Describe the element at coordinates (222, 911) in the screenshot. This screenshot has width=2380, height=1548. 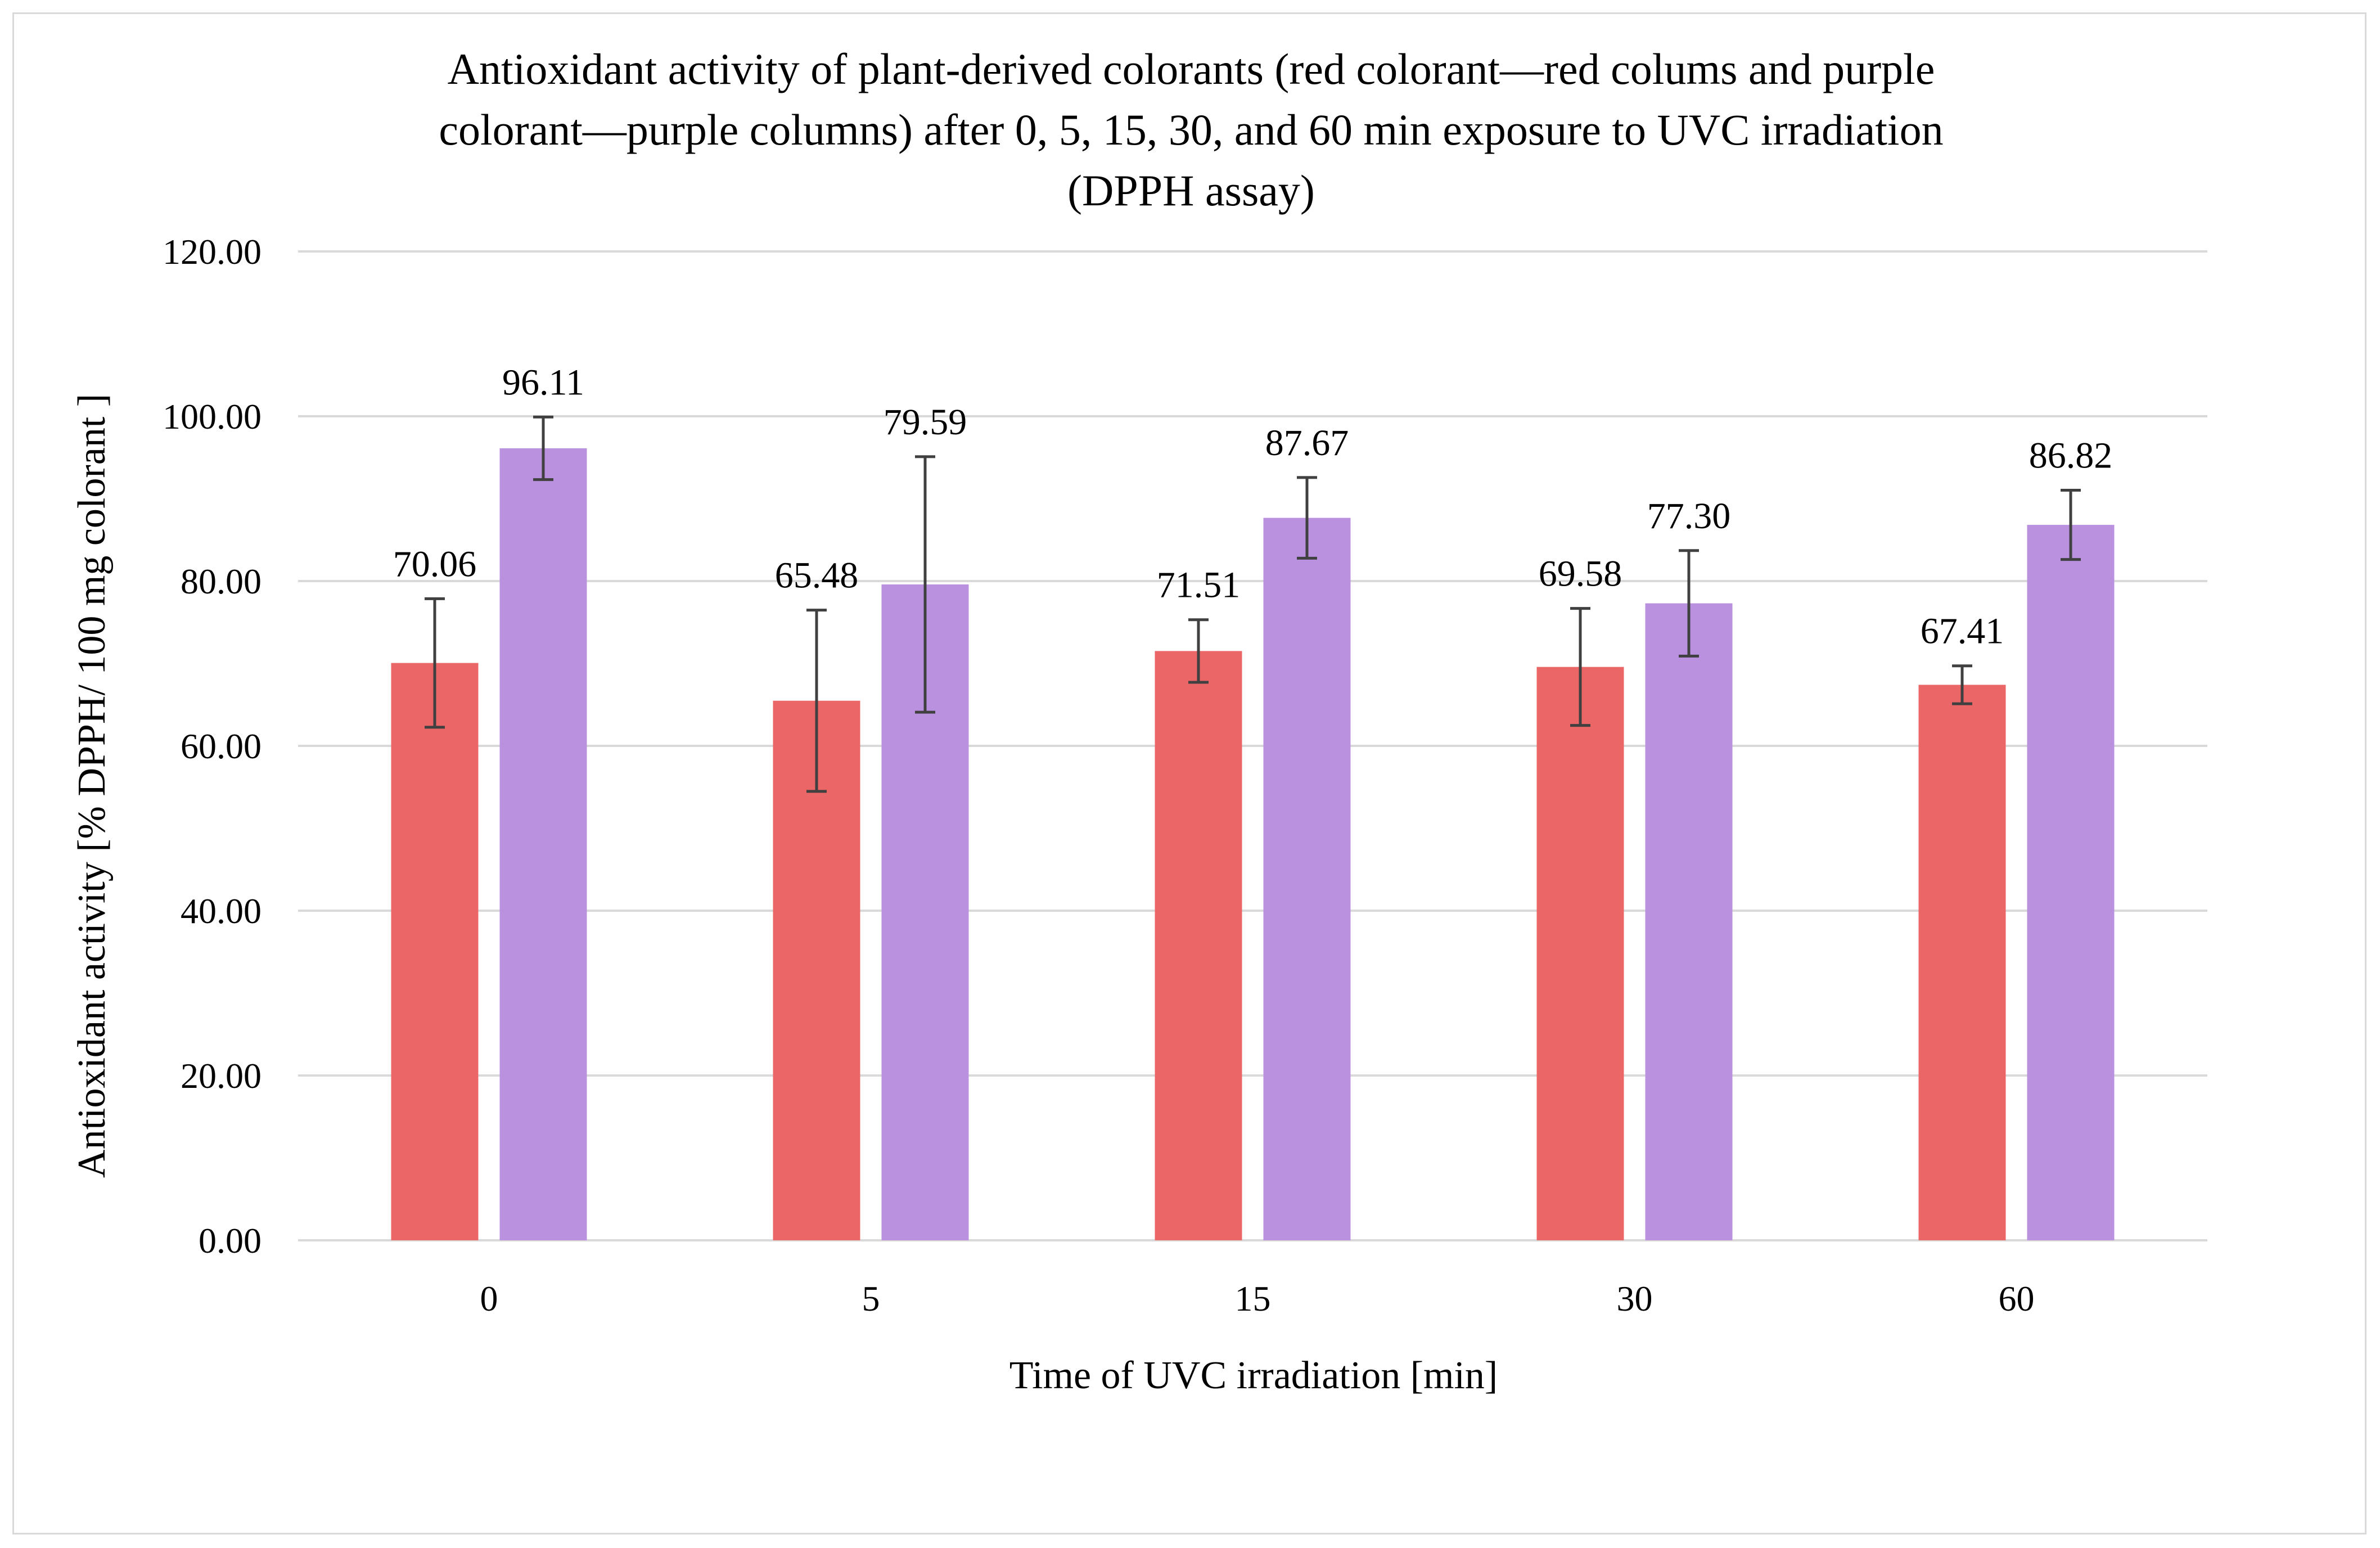
I see `y-tick-label-40: 40.00` at that location.